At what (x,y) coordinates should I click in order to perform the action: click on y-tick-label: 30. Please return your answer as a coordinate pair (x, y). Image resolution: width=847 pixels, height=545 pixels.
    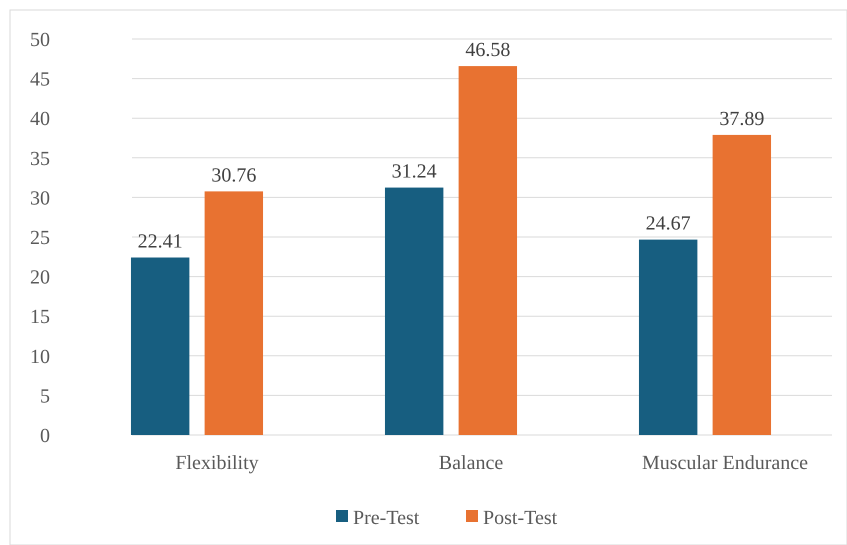
    Looking at the image, I should click on (40, 198).